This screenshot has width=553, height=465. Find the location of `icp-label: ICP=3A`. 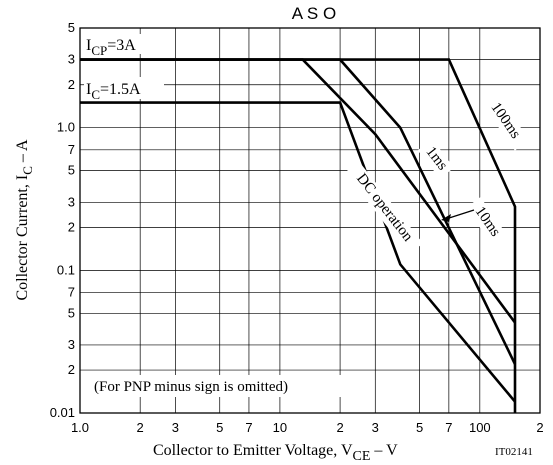

icp-label: ICP=3A is located at coordinates (111, 47).